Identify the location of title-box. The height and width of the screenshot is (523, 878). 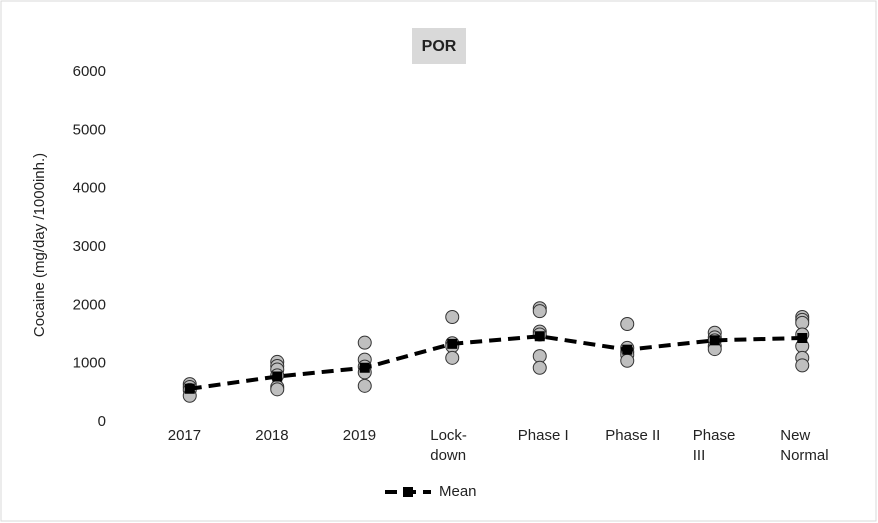
(439, 46).